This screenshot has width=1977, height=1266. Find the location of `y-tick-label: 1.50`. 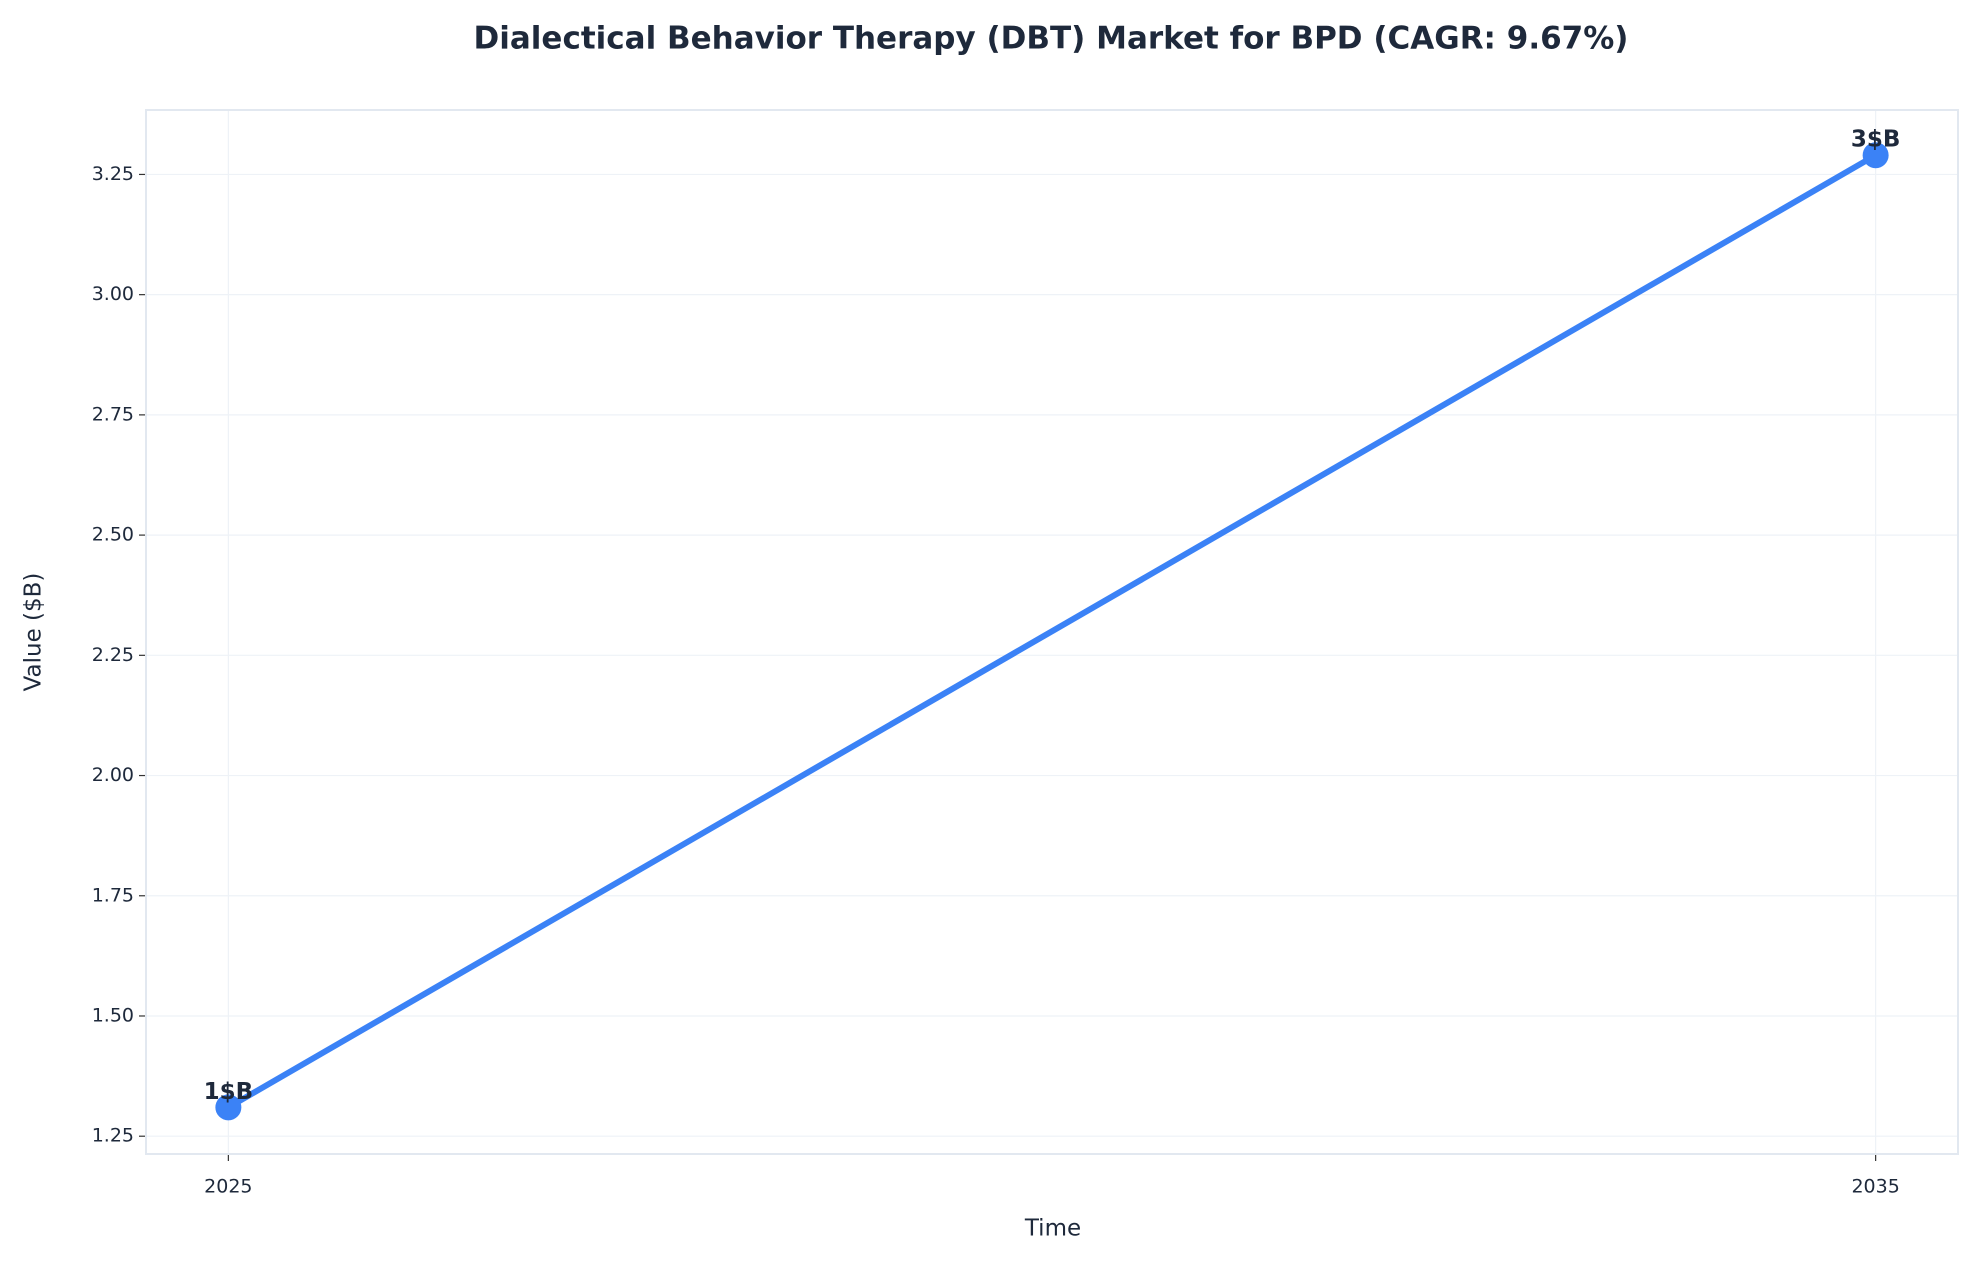

y-tick-label: 1.50 is located at coordinates (113, 1015).